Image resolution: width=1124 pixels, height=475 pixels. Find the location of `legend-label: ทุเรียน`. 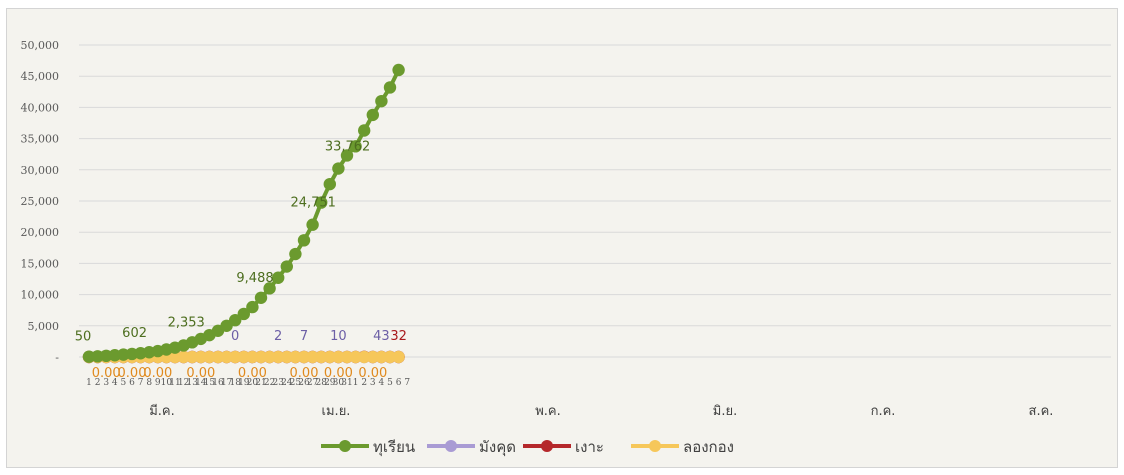

legend-label: ทุเรียน is located at coordinates (394, 447).